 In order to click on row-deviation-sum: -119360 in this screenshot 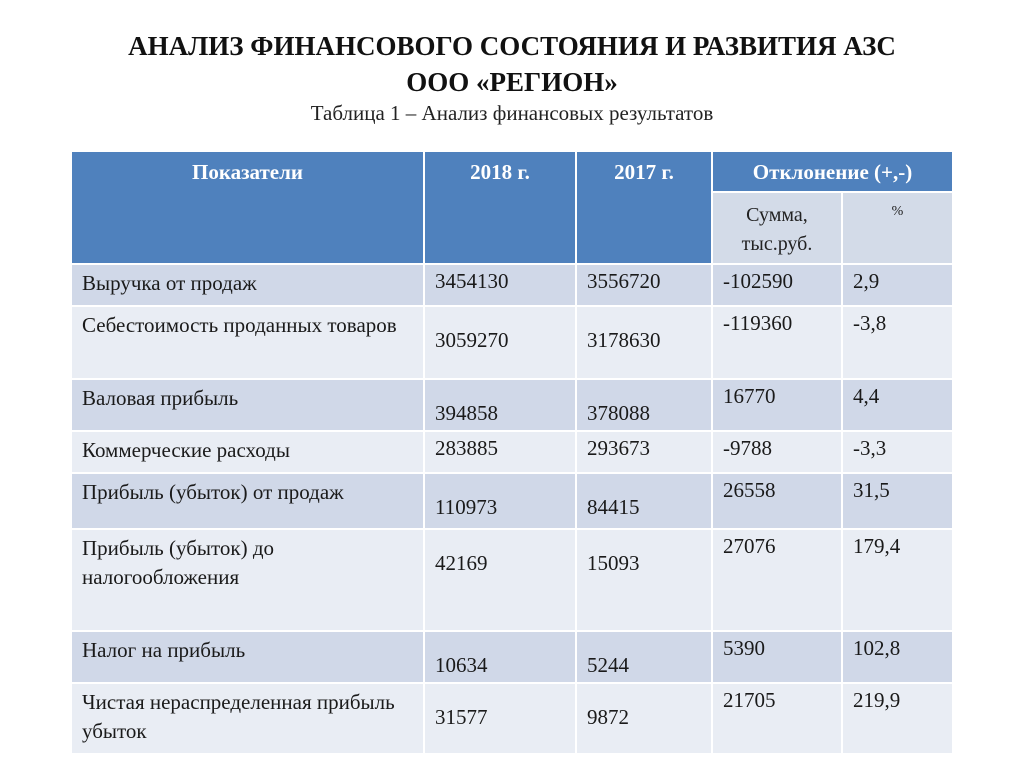, I will do `click(777, 342)`.